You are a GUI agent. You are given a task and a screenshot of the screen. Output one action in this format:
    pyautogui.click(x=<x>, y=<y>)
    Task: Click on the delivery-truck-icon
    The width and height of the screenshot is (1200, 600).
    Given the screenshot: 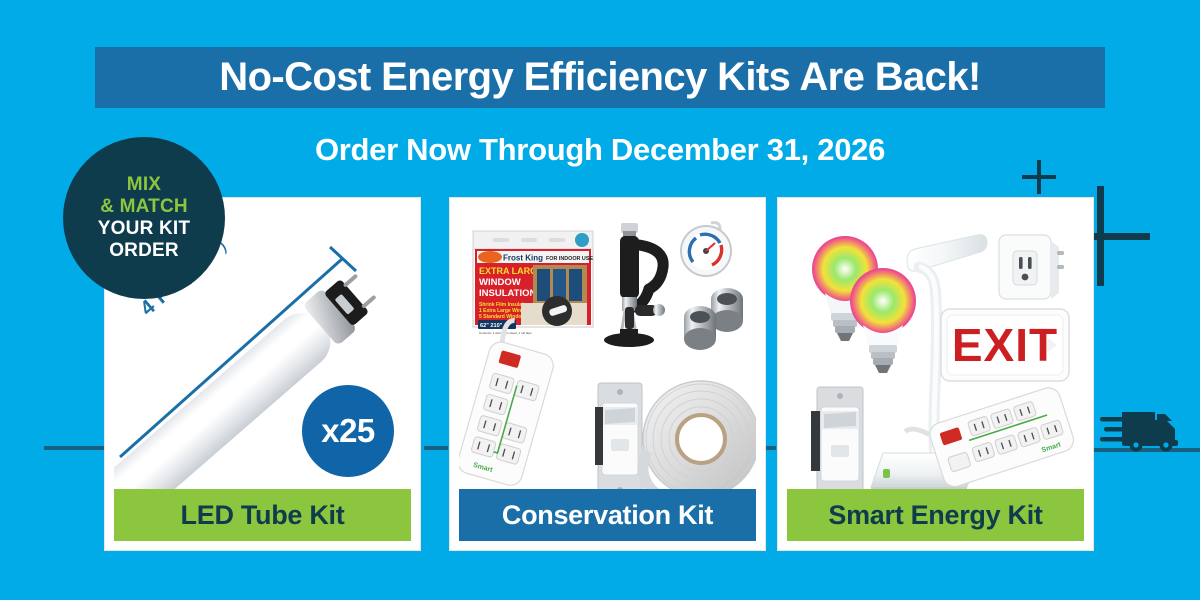 What is the action you would take?
    pyautogui.click(x=1143, y=428)
    